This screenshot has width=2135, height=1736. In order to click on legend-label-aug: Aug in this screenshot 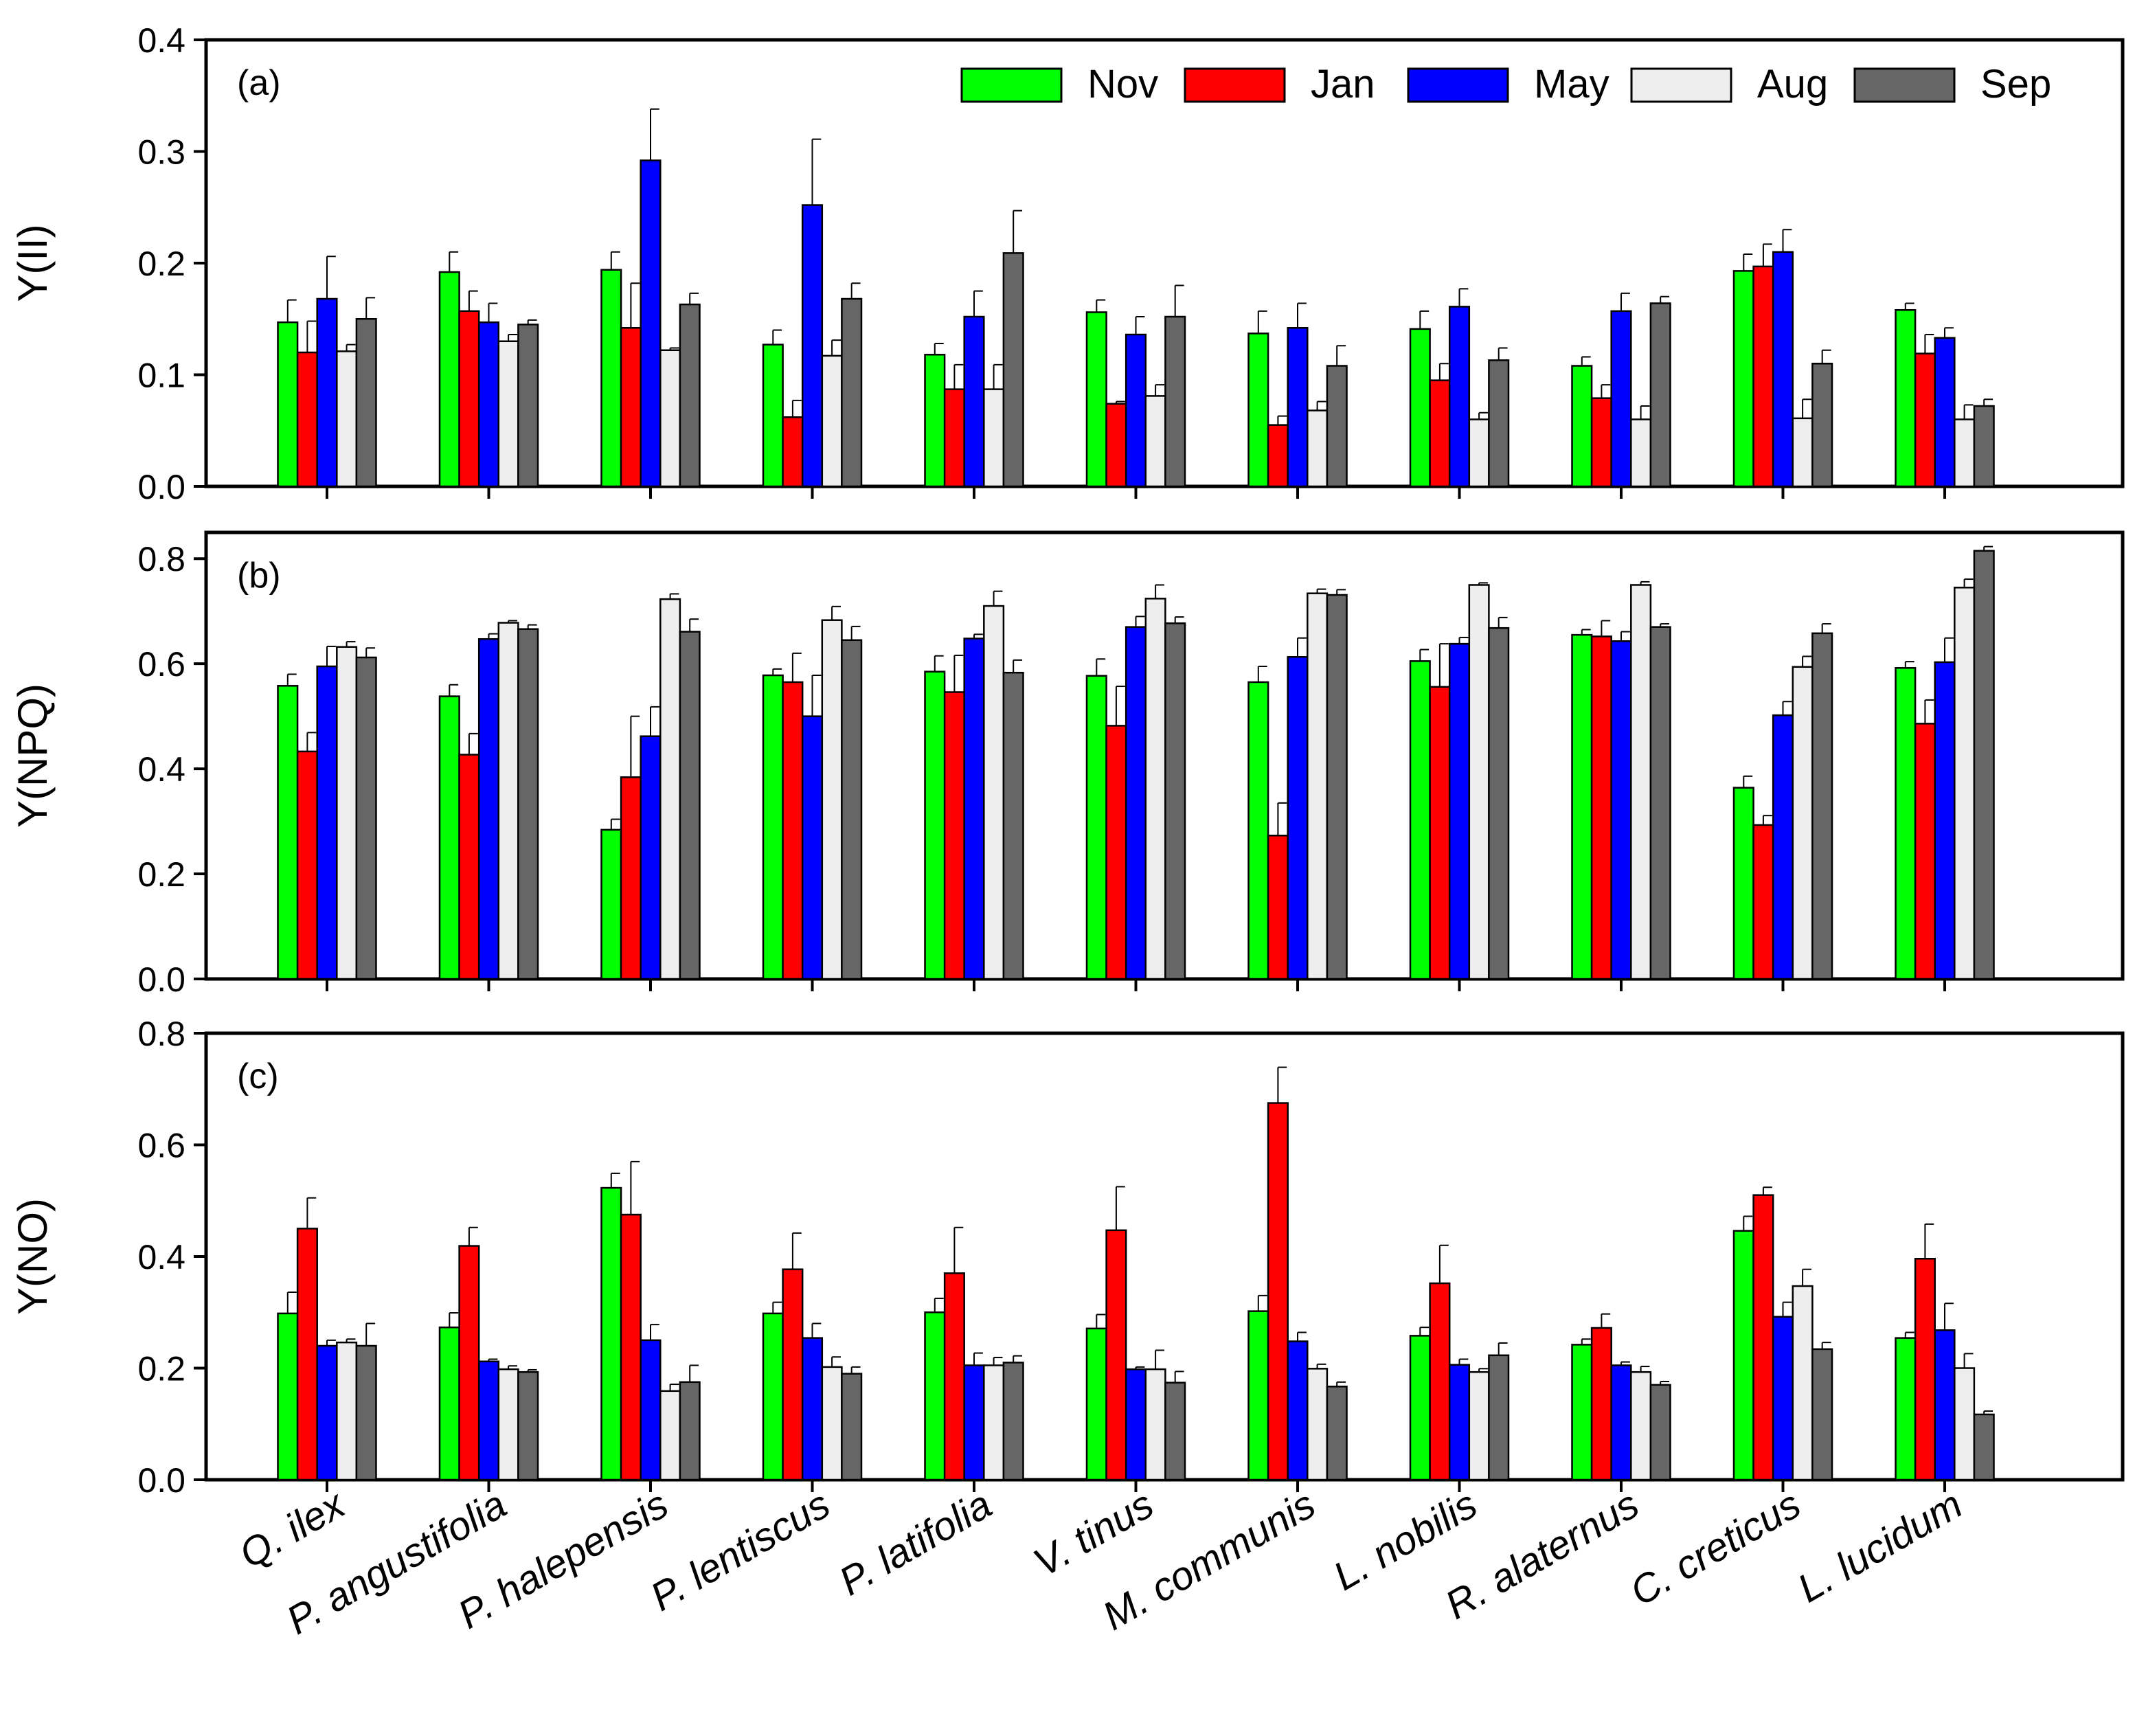, I will do `click(1792, 84)`.